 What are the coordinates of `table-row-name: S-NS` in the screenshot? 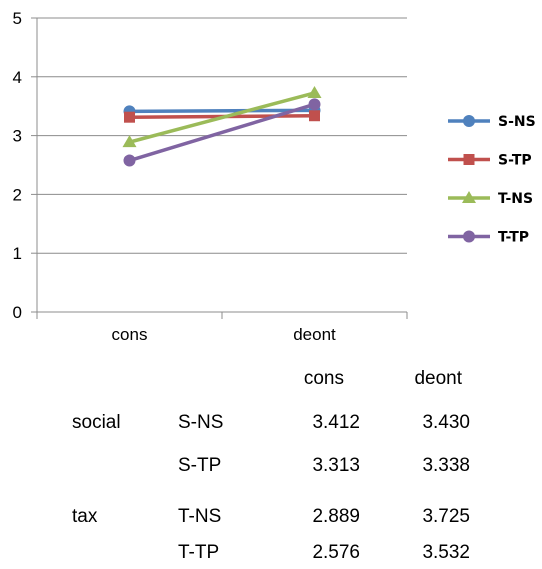 It's located at (201, 422).